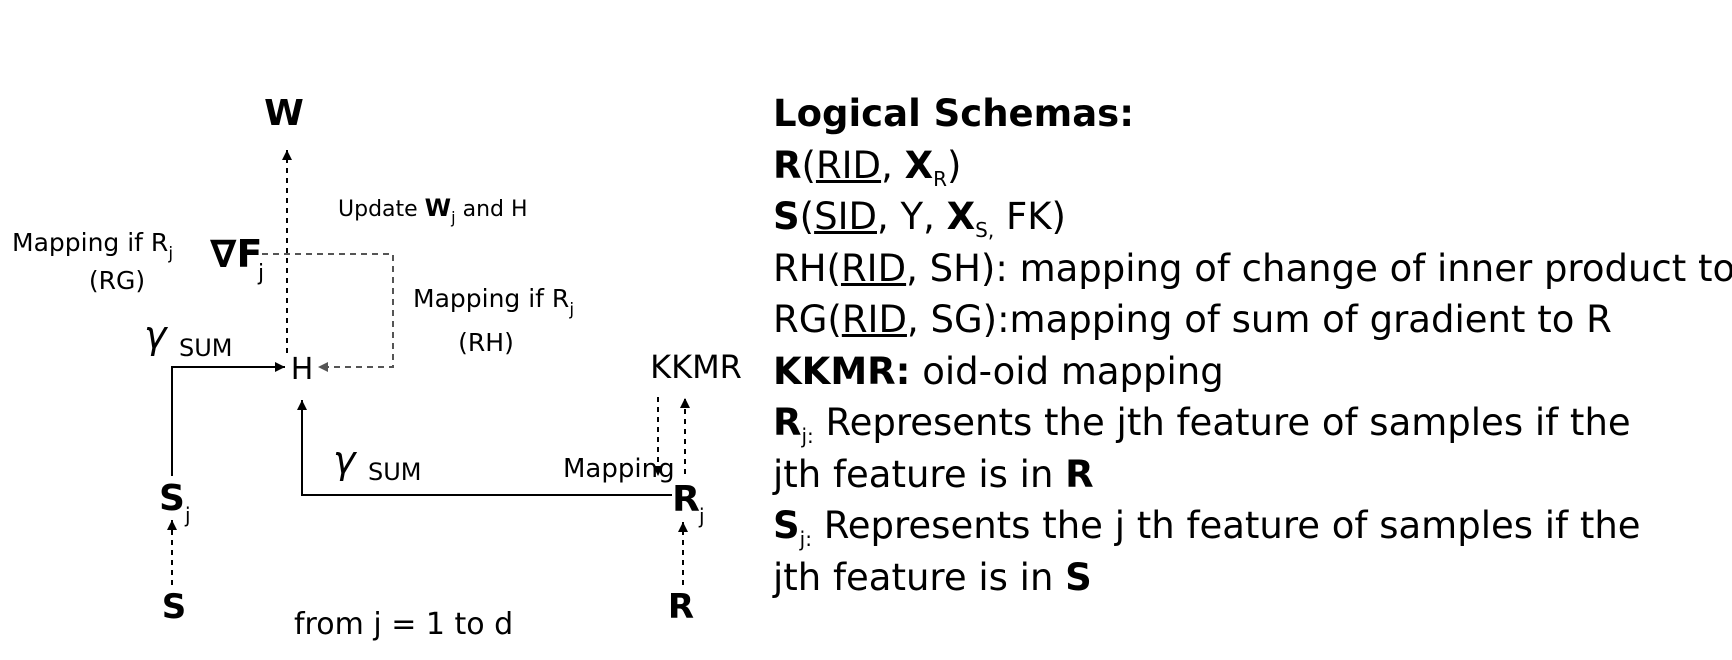  What do you see at coordinates (919, 218) in the screenshot?
I see `schema-s: S(SID, Y, XS, FK)` at bounding box center [919, 218].